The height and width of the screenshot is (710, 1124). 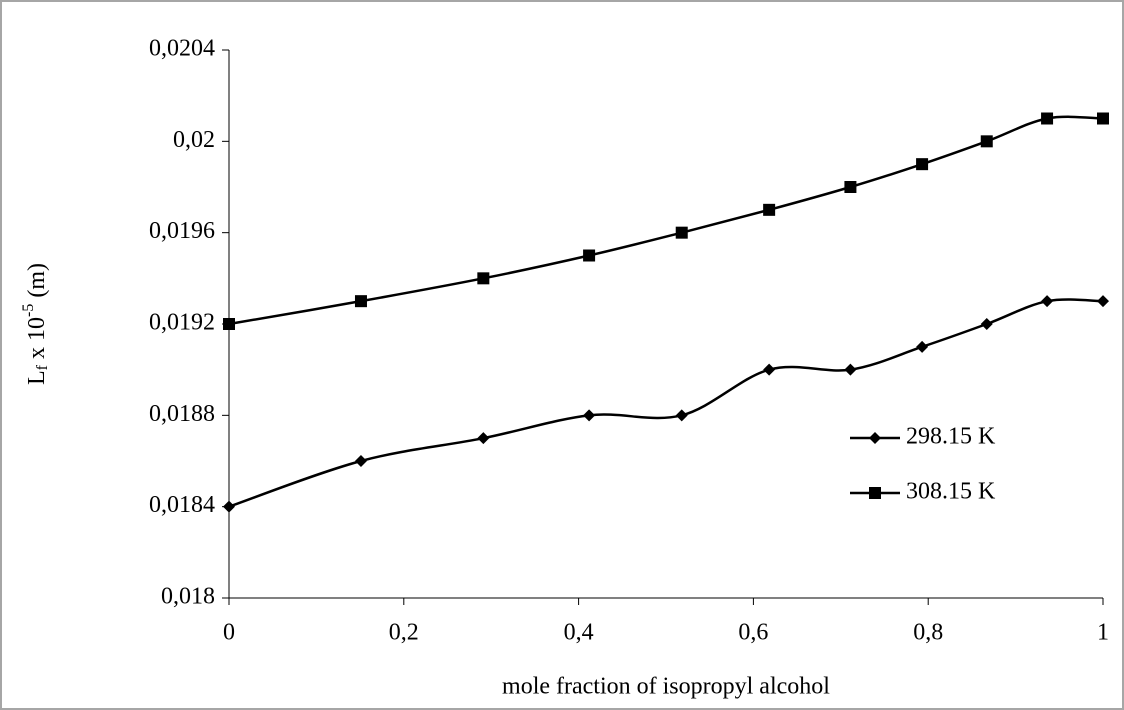 What do you see at coordinates (37, 341) in the screenshot?
I see `y-label-part: x 10` at bounding box center [37, 341].